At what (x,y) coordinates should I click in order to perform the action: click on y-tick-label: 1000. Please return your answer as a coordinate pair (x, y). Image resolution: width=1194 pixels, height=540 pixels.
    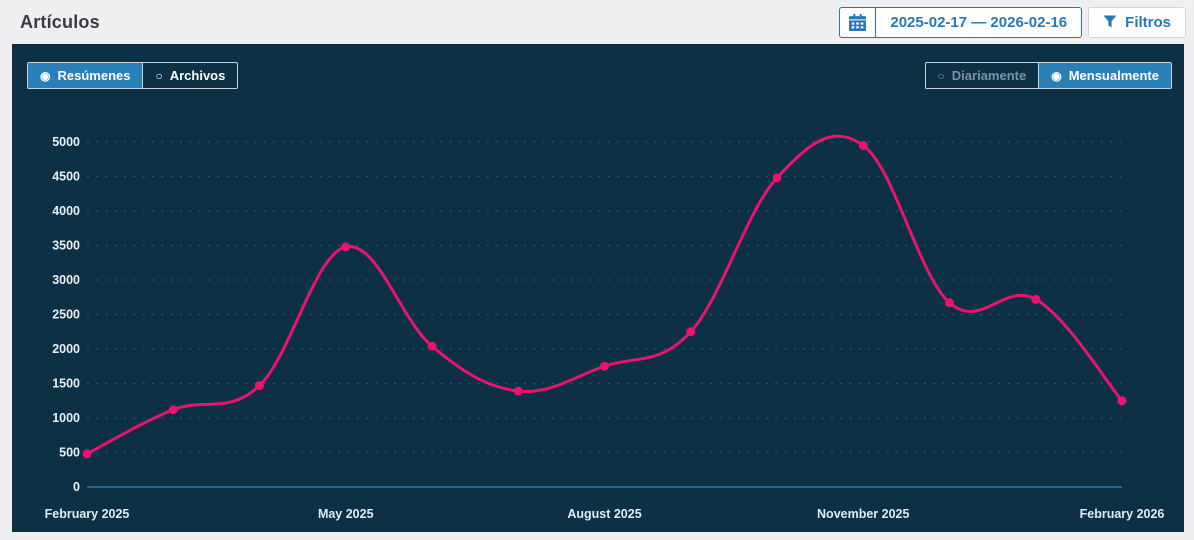
    Looking at the image, I should click on (66, 418).